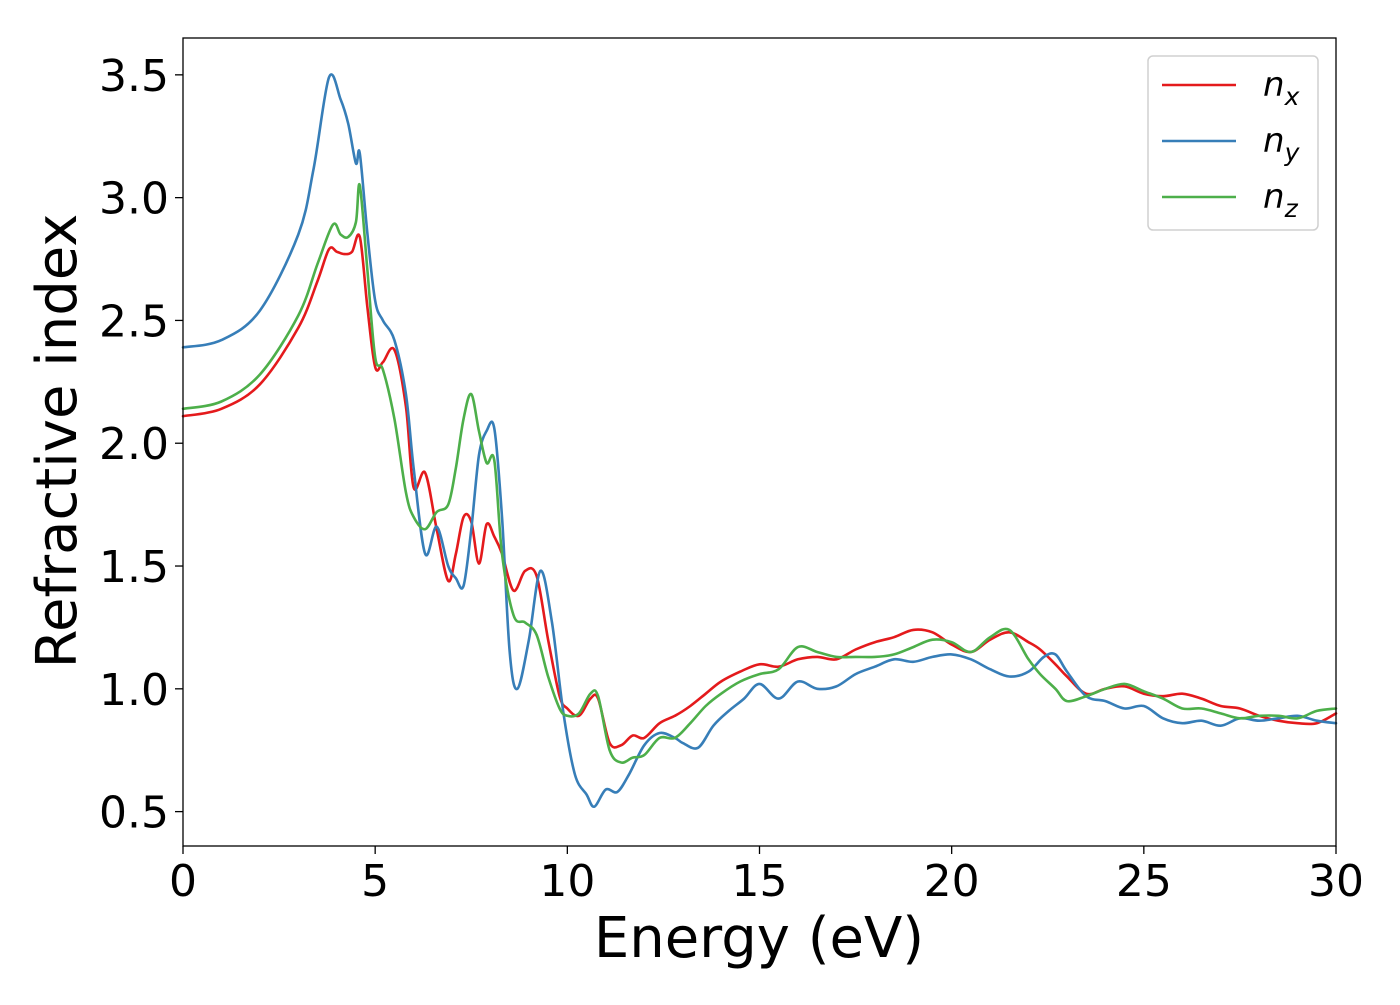  I want to click on y-tick-label: 0.5, so click(134, 813).